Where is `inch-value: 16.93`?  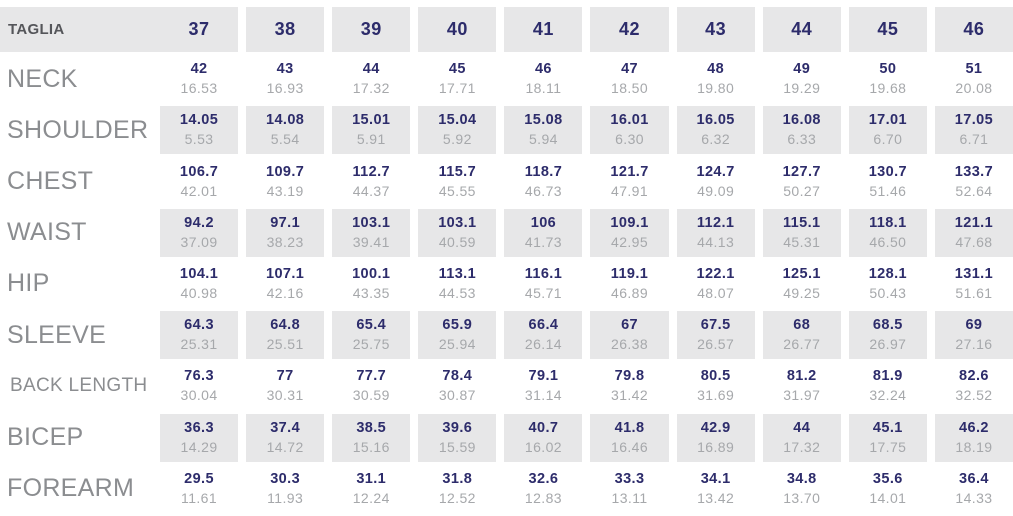 inch-value: 16.93 is located at coordinates (285, 88).